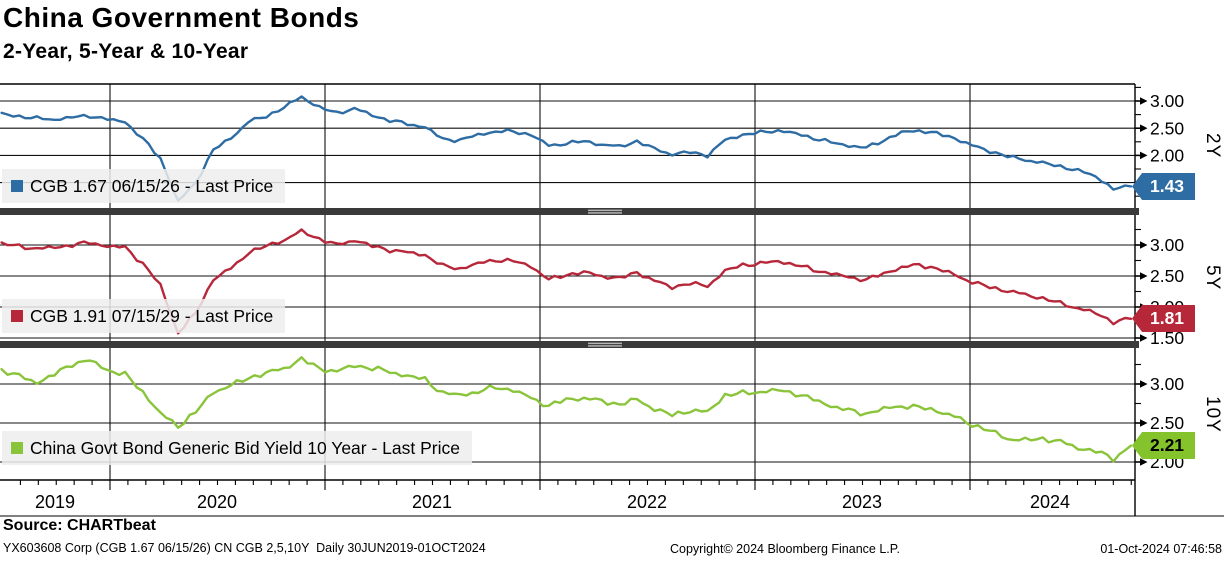  Describe the element at coordinates (152, 315) in the screenshot. I see `legend-label: CGB 1.91 07/15/29 - Last Price` at that location.